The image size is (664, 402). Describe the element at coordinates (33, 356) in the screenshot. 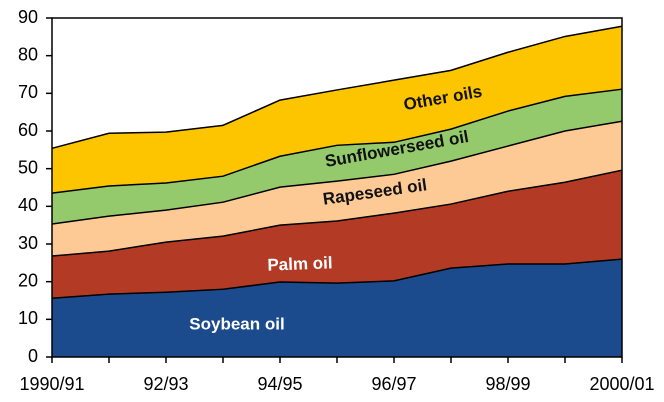

I see `y-tick-label: 0` at that location.